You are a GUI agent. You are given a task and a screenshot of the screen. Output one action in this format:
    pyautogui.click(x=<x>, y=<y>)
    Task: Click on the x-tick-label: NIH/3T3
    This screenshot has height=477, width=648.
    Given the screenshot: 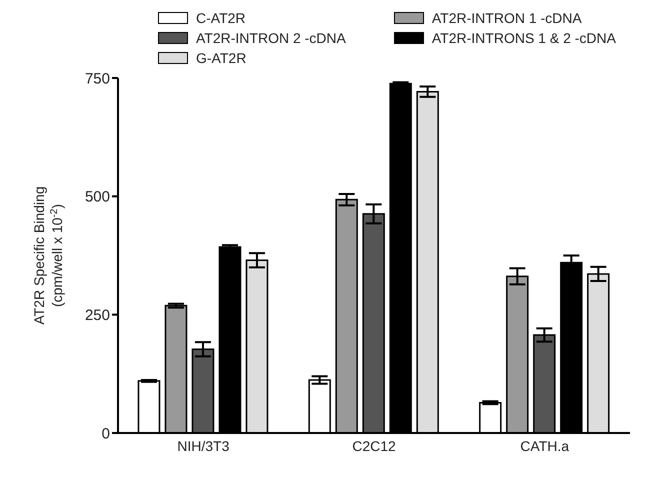 What is the action you would take?
    pyautogui.click(x=203, y=446)
    